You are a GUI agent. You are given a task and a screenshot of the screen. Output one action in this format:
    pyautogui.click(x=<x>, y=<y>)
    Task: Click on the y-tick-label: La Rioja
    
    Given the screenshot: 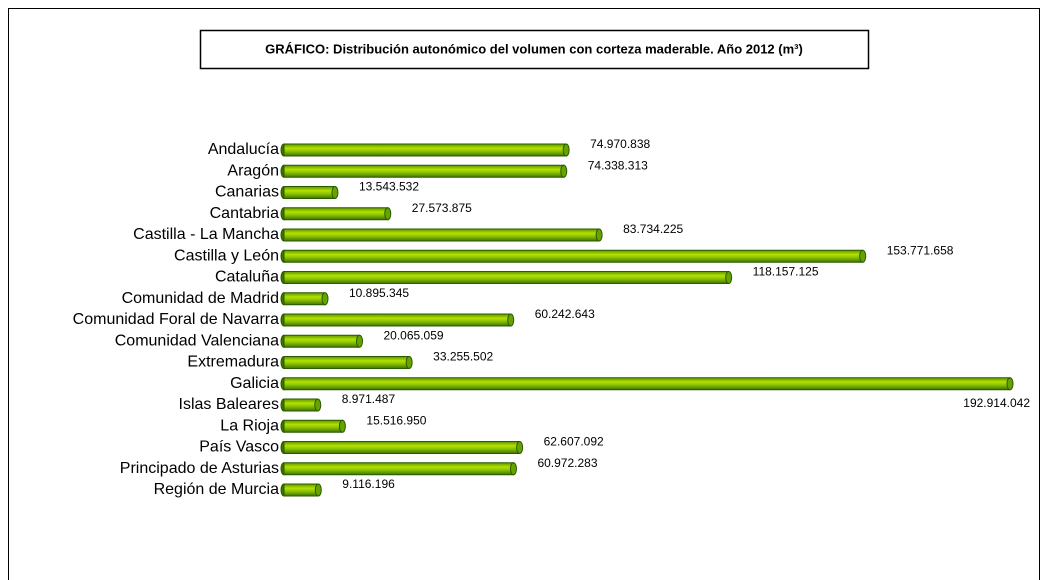 What is the action you would take?
    pyautogui.click(x=249, y=425)
    